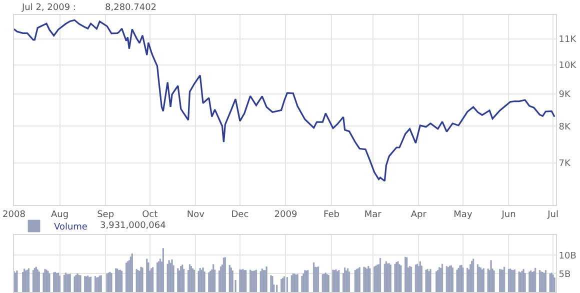 The image size is (580, 293). I want to click on x-tick-label: Mar, so click(373, 215).